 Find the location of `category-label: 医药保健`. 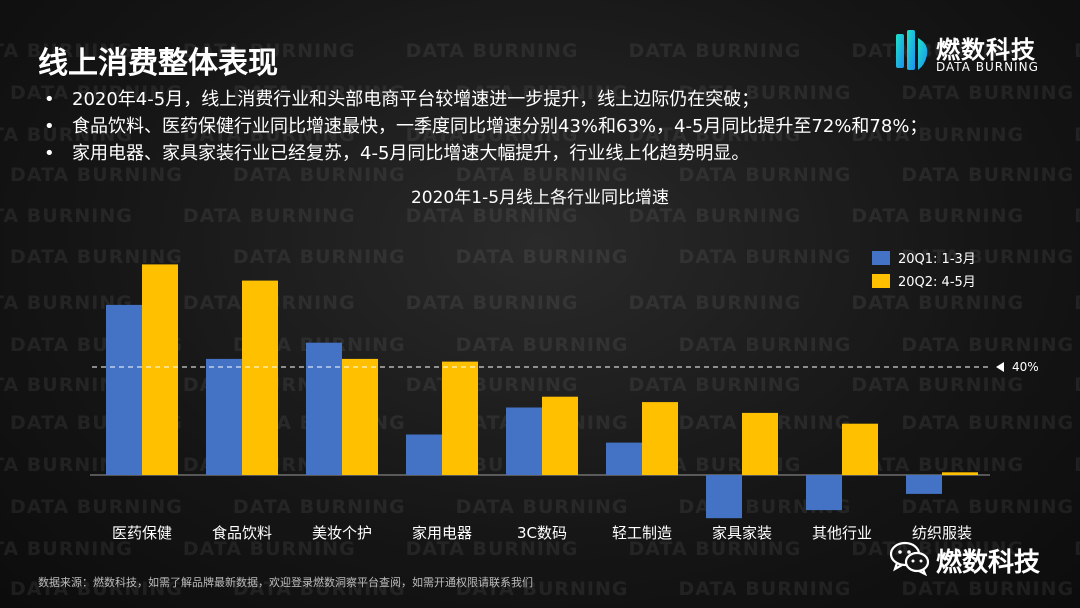

category-label: 医药保健 is located at coordinates (142, 533).